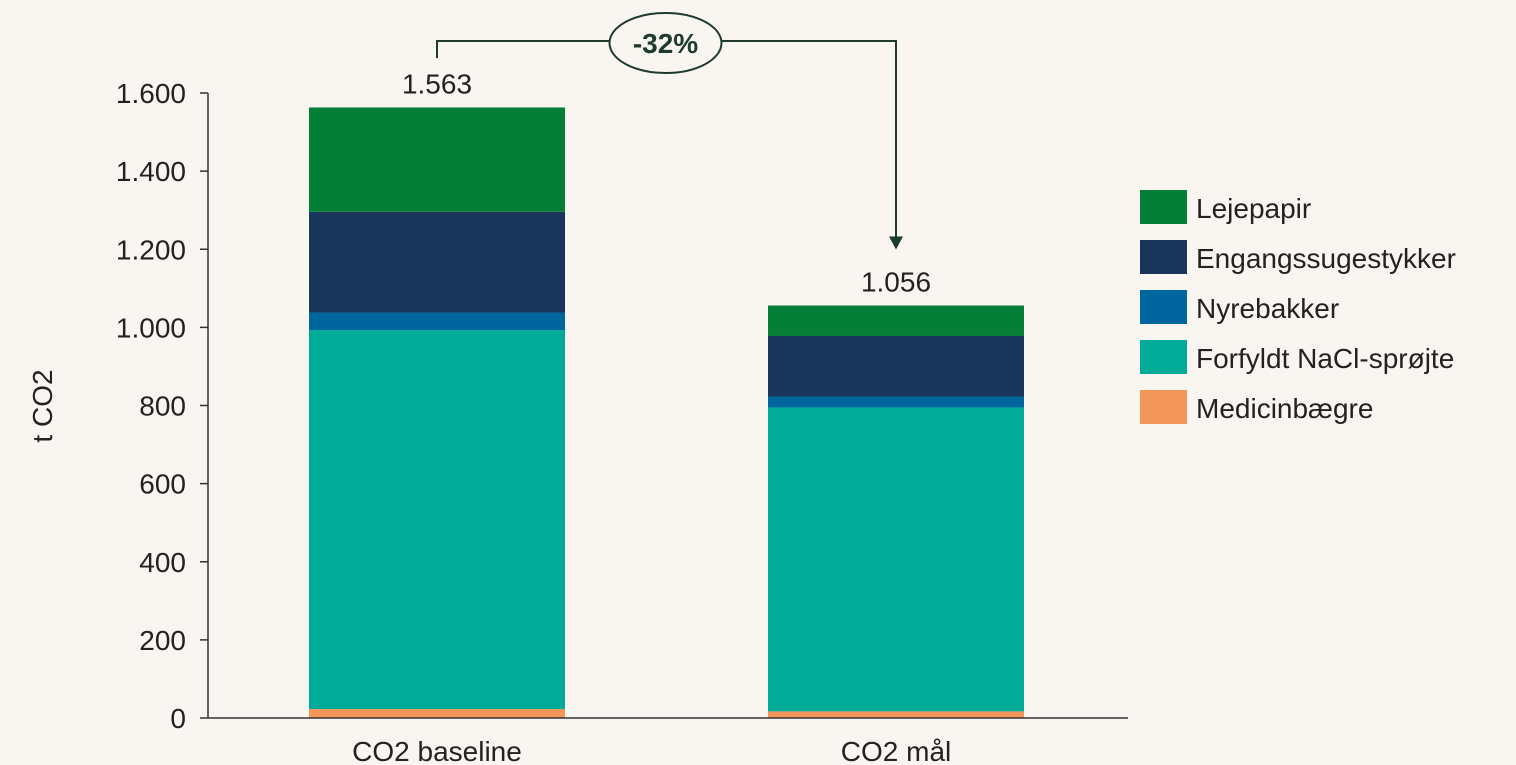  What do you see at coordinates (1267, 308) in the screenshot?
I see `legend-label: Nyrebakker` at bounding box center [1267, 308].